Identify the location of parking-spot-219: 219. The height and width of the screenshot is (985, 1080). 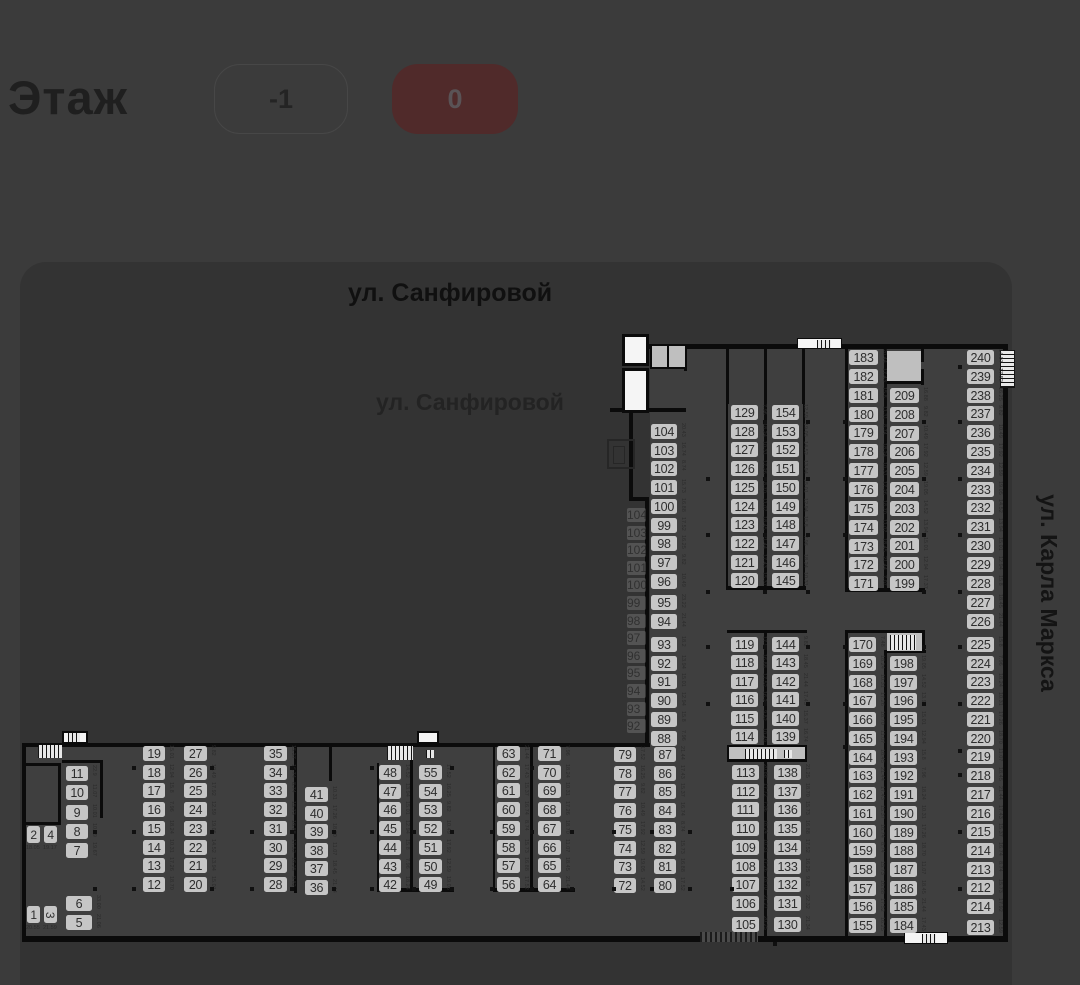
(980, 756).